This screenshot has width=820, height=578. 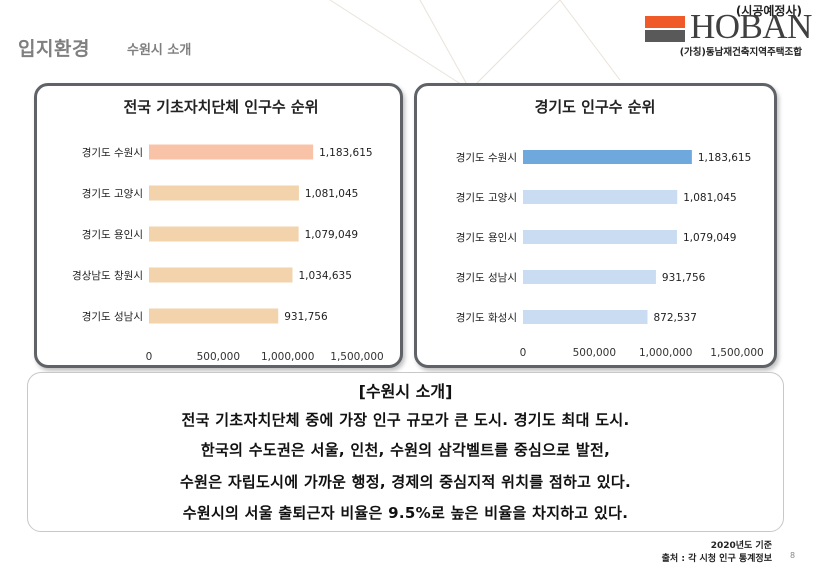 What do you see at coordinates (665, 29) in the screenshot?
I see `hoban-logo-mark-icon` at bounding box center [665, 29].